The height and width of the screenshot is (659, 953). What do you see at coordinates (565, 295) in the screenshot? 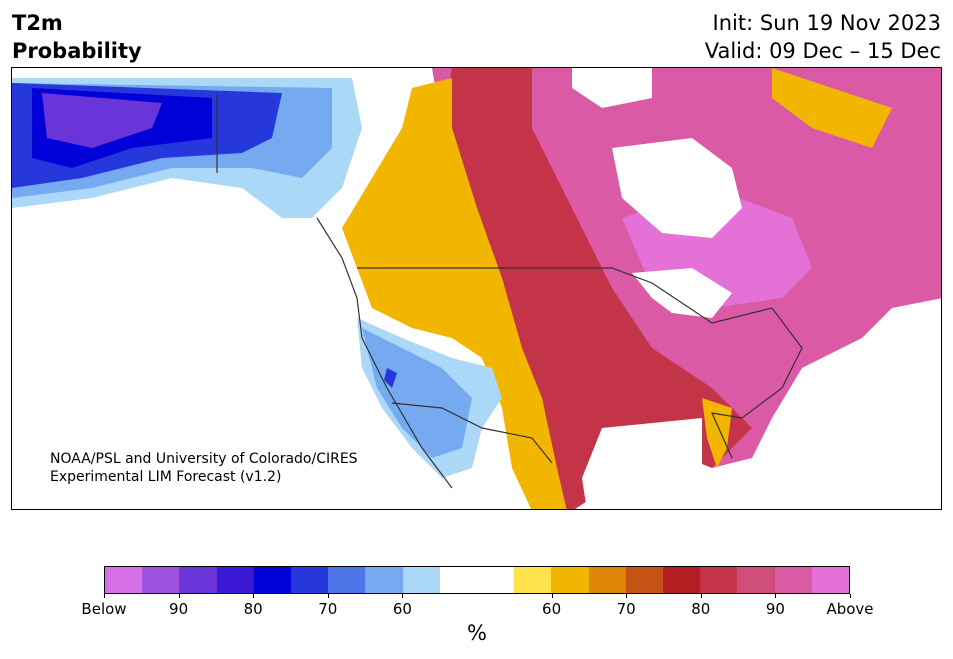
I see `us-canada-border` at bounding box center [565, 295].